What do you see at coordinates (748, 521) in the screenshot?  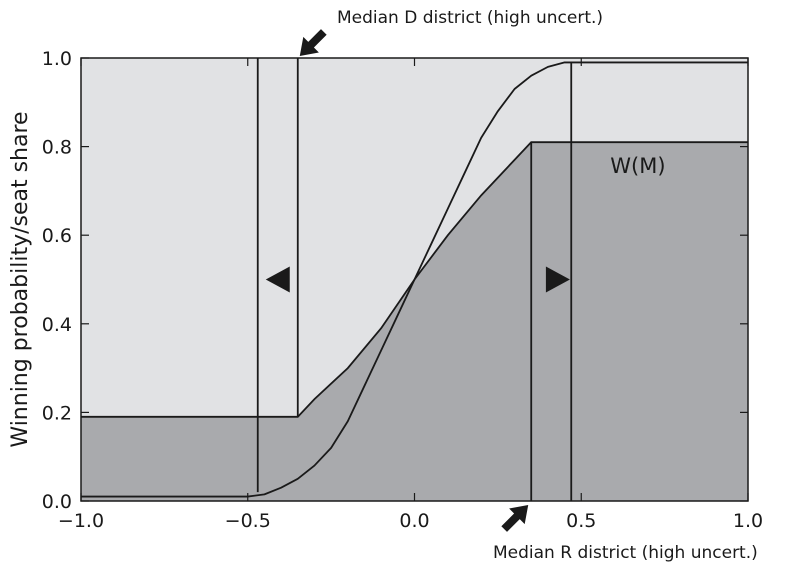 I see `x-tick-label: 1.0` at bounding box center [748, 521].